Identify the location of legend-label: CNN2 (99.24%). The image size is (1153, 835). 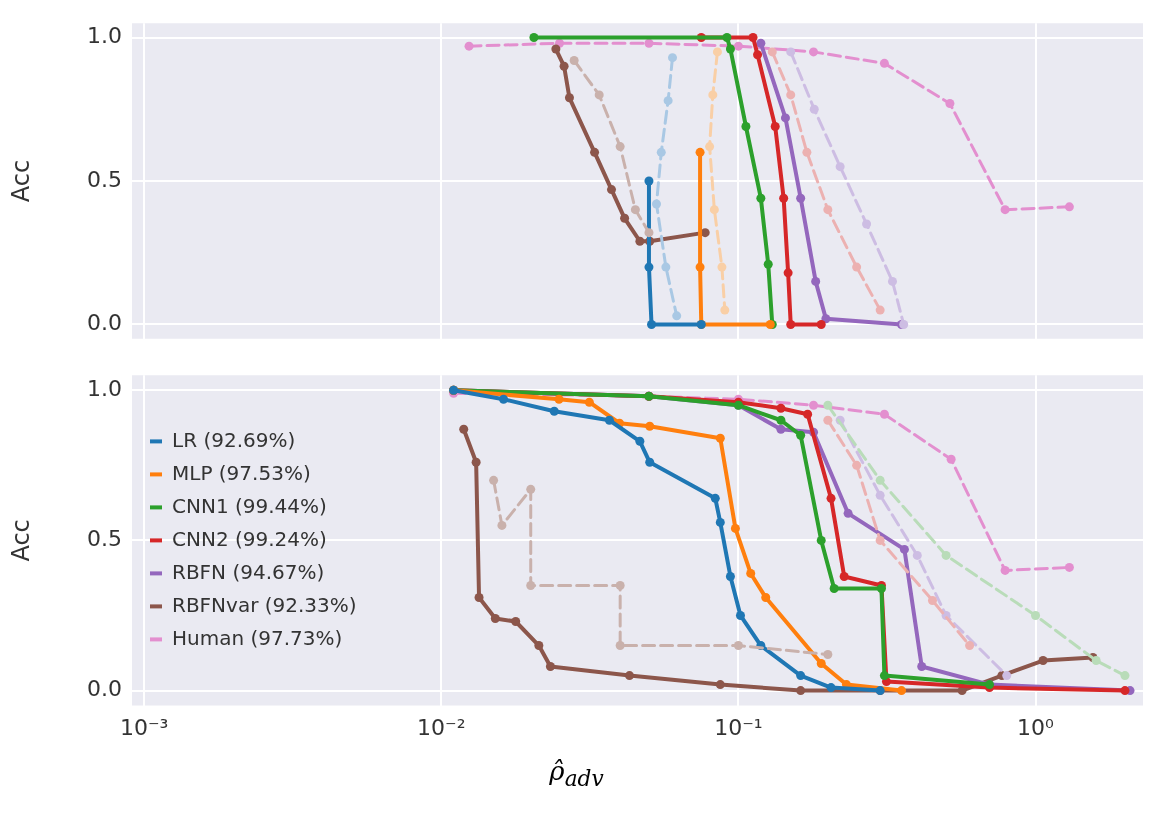
(249, 538).